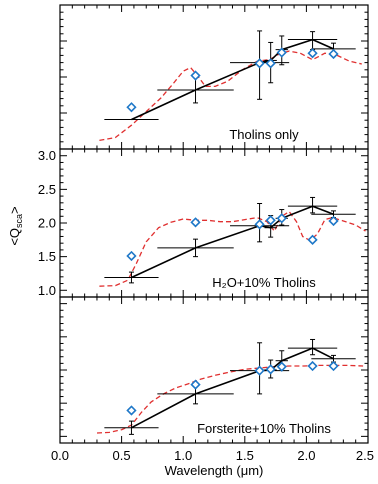  What do you see at coordinates (214, 470) in the screenshot?
I see `x-axis-label: Wavelength (μm)` at bounding box center [214, 470].